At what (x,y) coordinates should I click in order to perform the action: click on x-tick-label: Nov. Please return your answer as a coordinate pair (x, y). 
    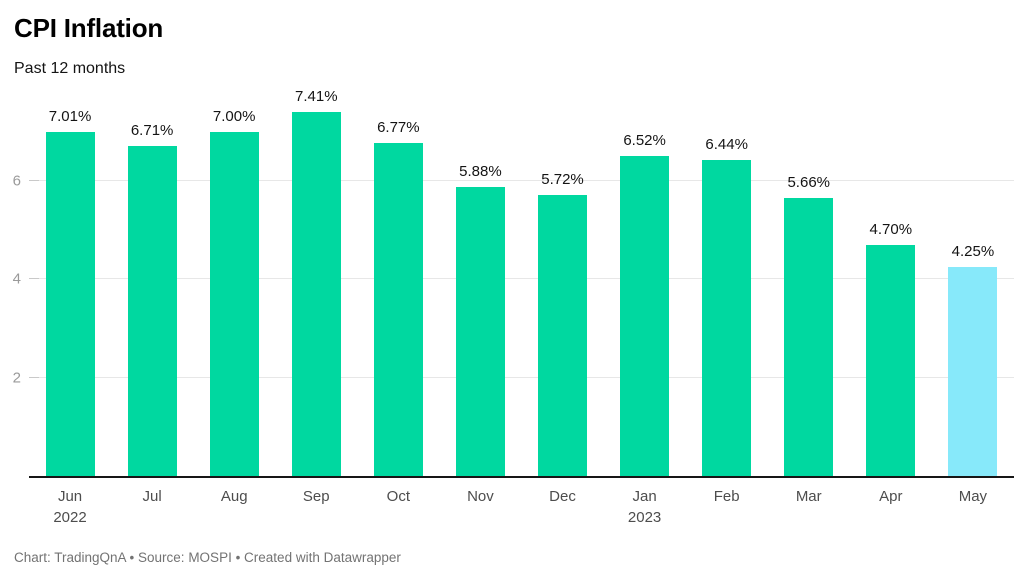
    Looking at the image, I should click on (480, 496).